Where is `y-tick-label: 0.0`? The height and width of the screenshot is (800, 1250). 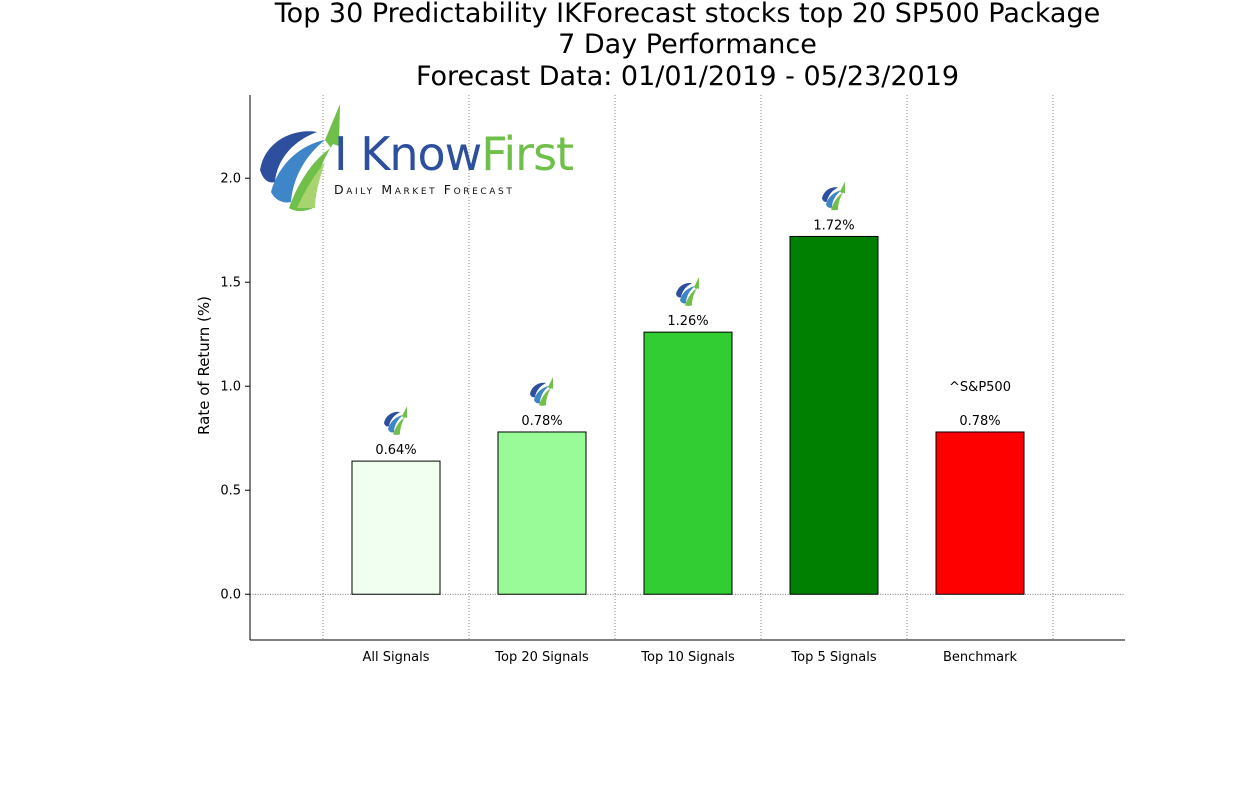 y-tick-label: 0.0 is located at coordinates (230, 595).